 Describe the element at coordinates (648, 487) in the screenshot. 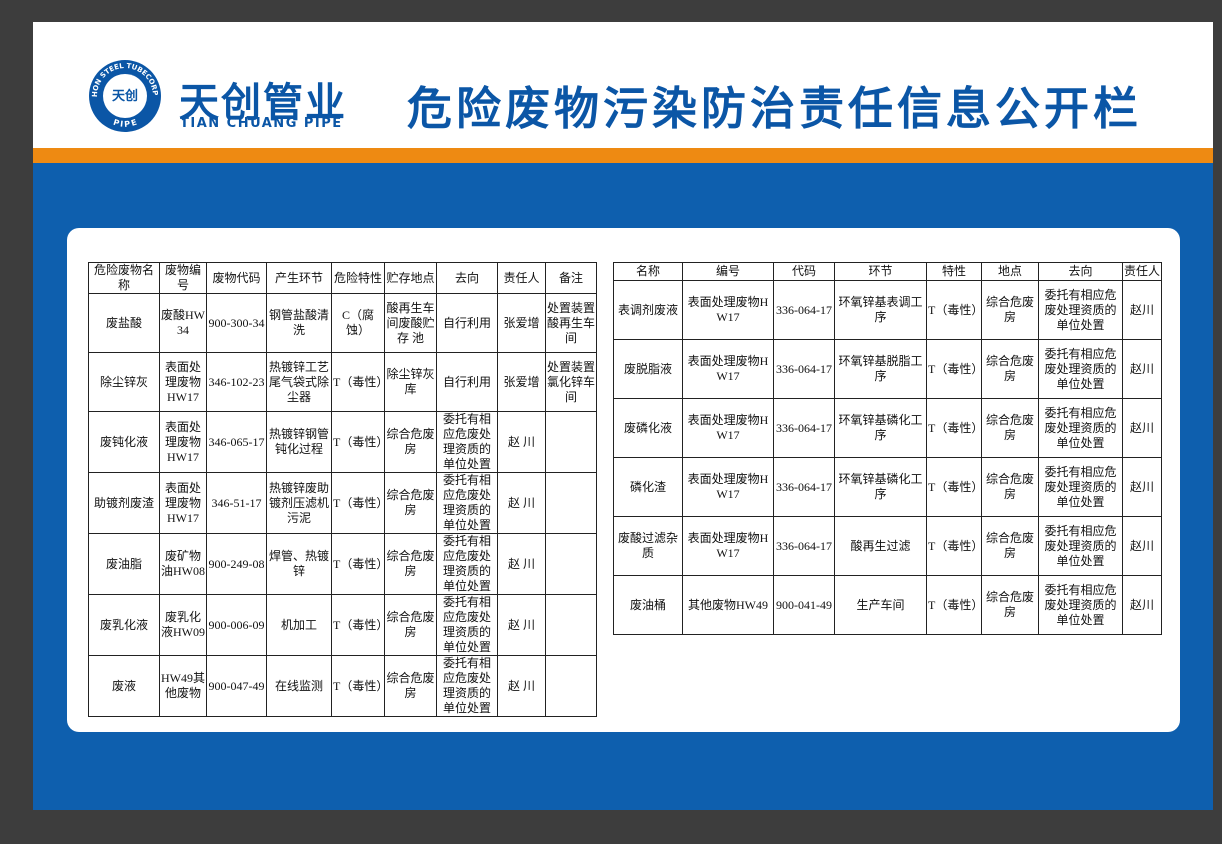

I see `table-cell: 磷化渣` at that location.